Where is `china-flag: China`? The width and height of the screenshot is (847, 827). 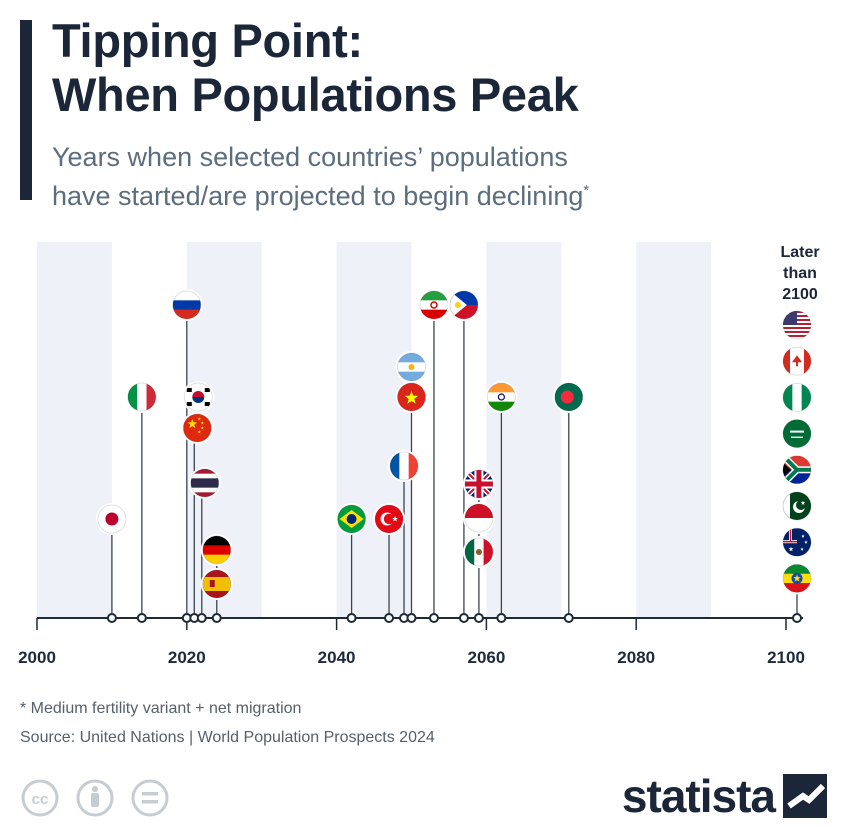 china-flag: China is located at coordinates (197, 428).